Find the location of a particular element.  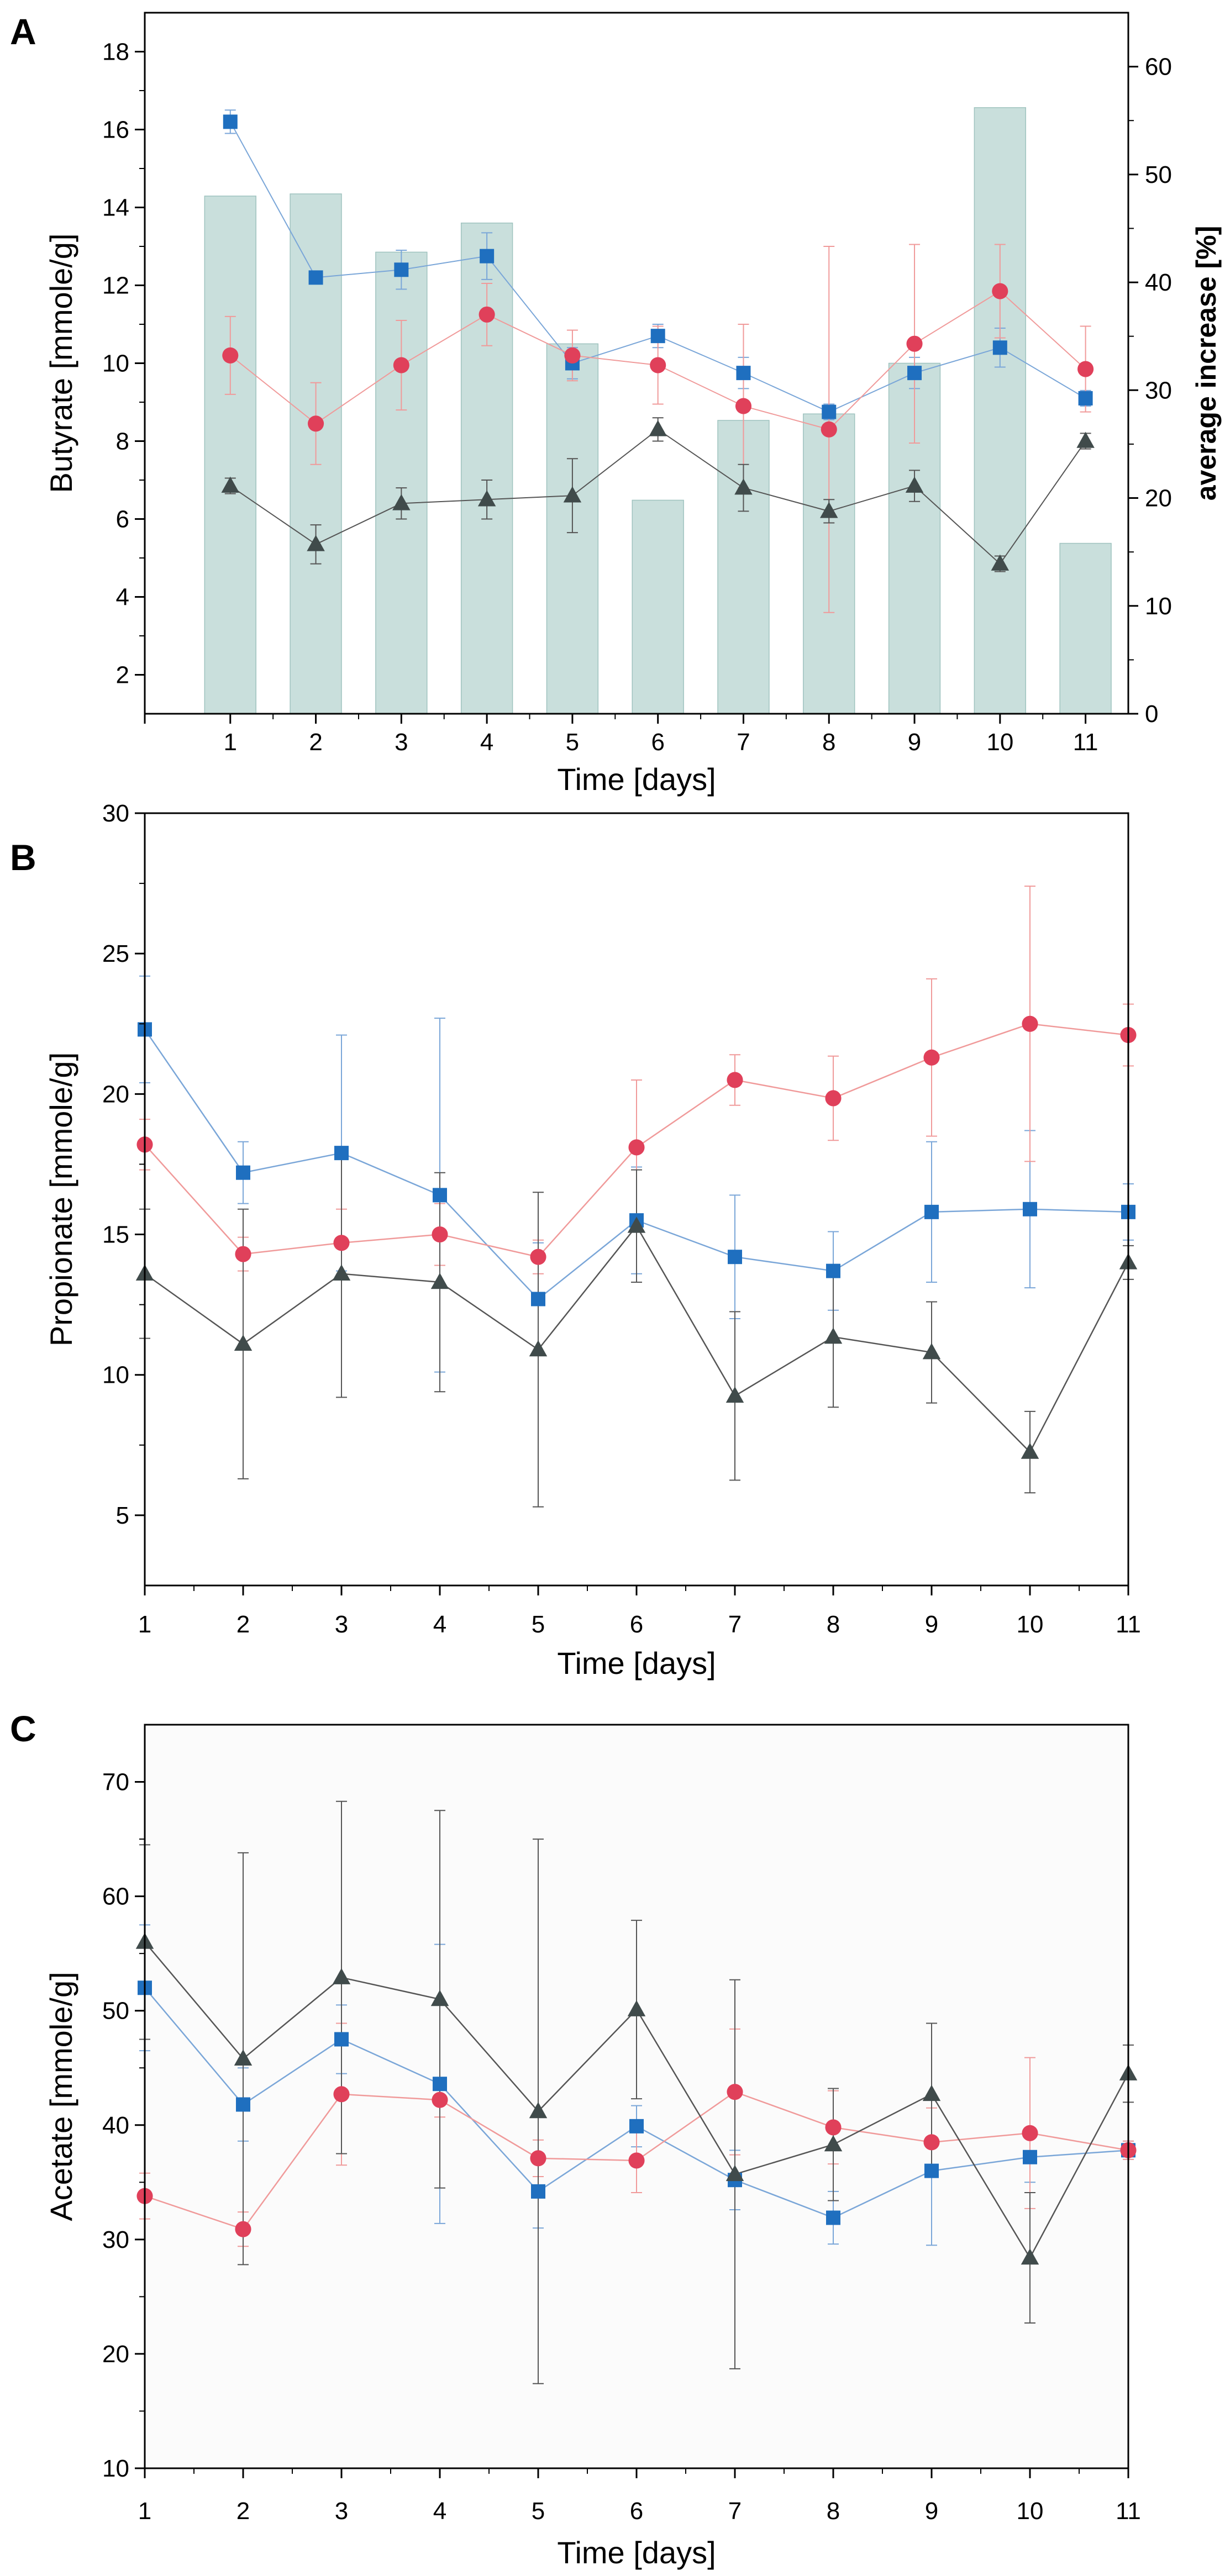

y2-tick-label: 30 is located at coordinates (1158, 390).